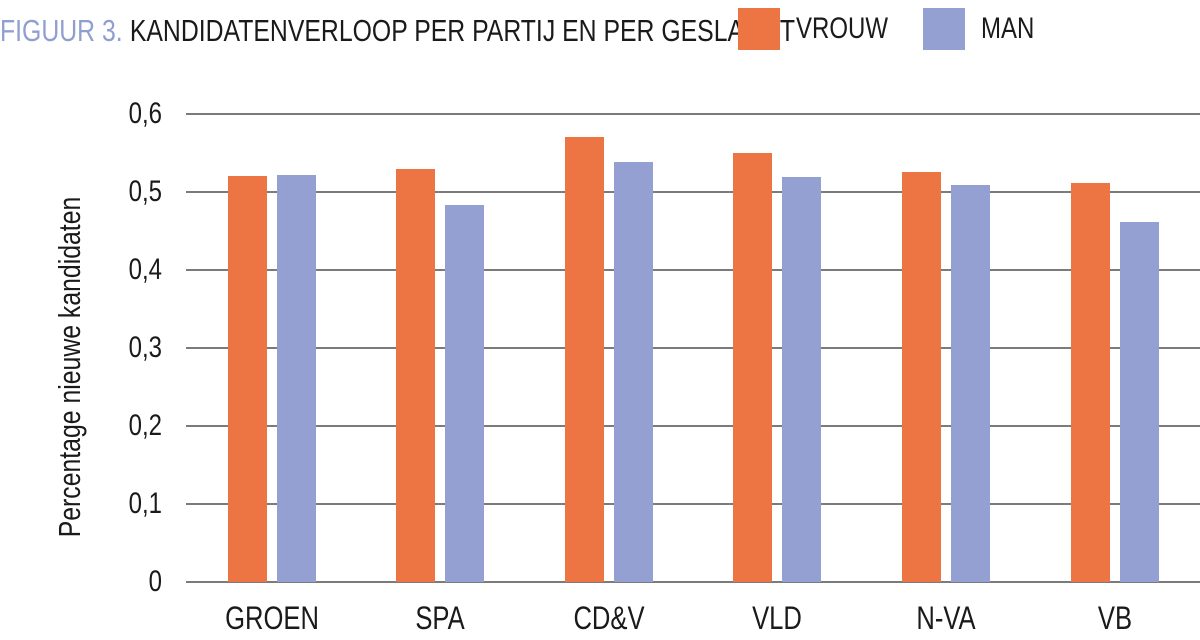 Image resolution: width=1200 pixels, height=640 pixels. What do you see at coordinates (759, 29) in the screenshot?
I see `legend-swatch-vrouw` at bounding box center [759, 29].